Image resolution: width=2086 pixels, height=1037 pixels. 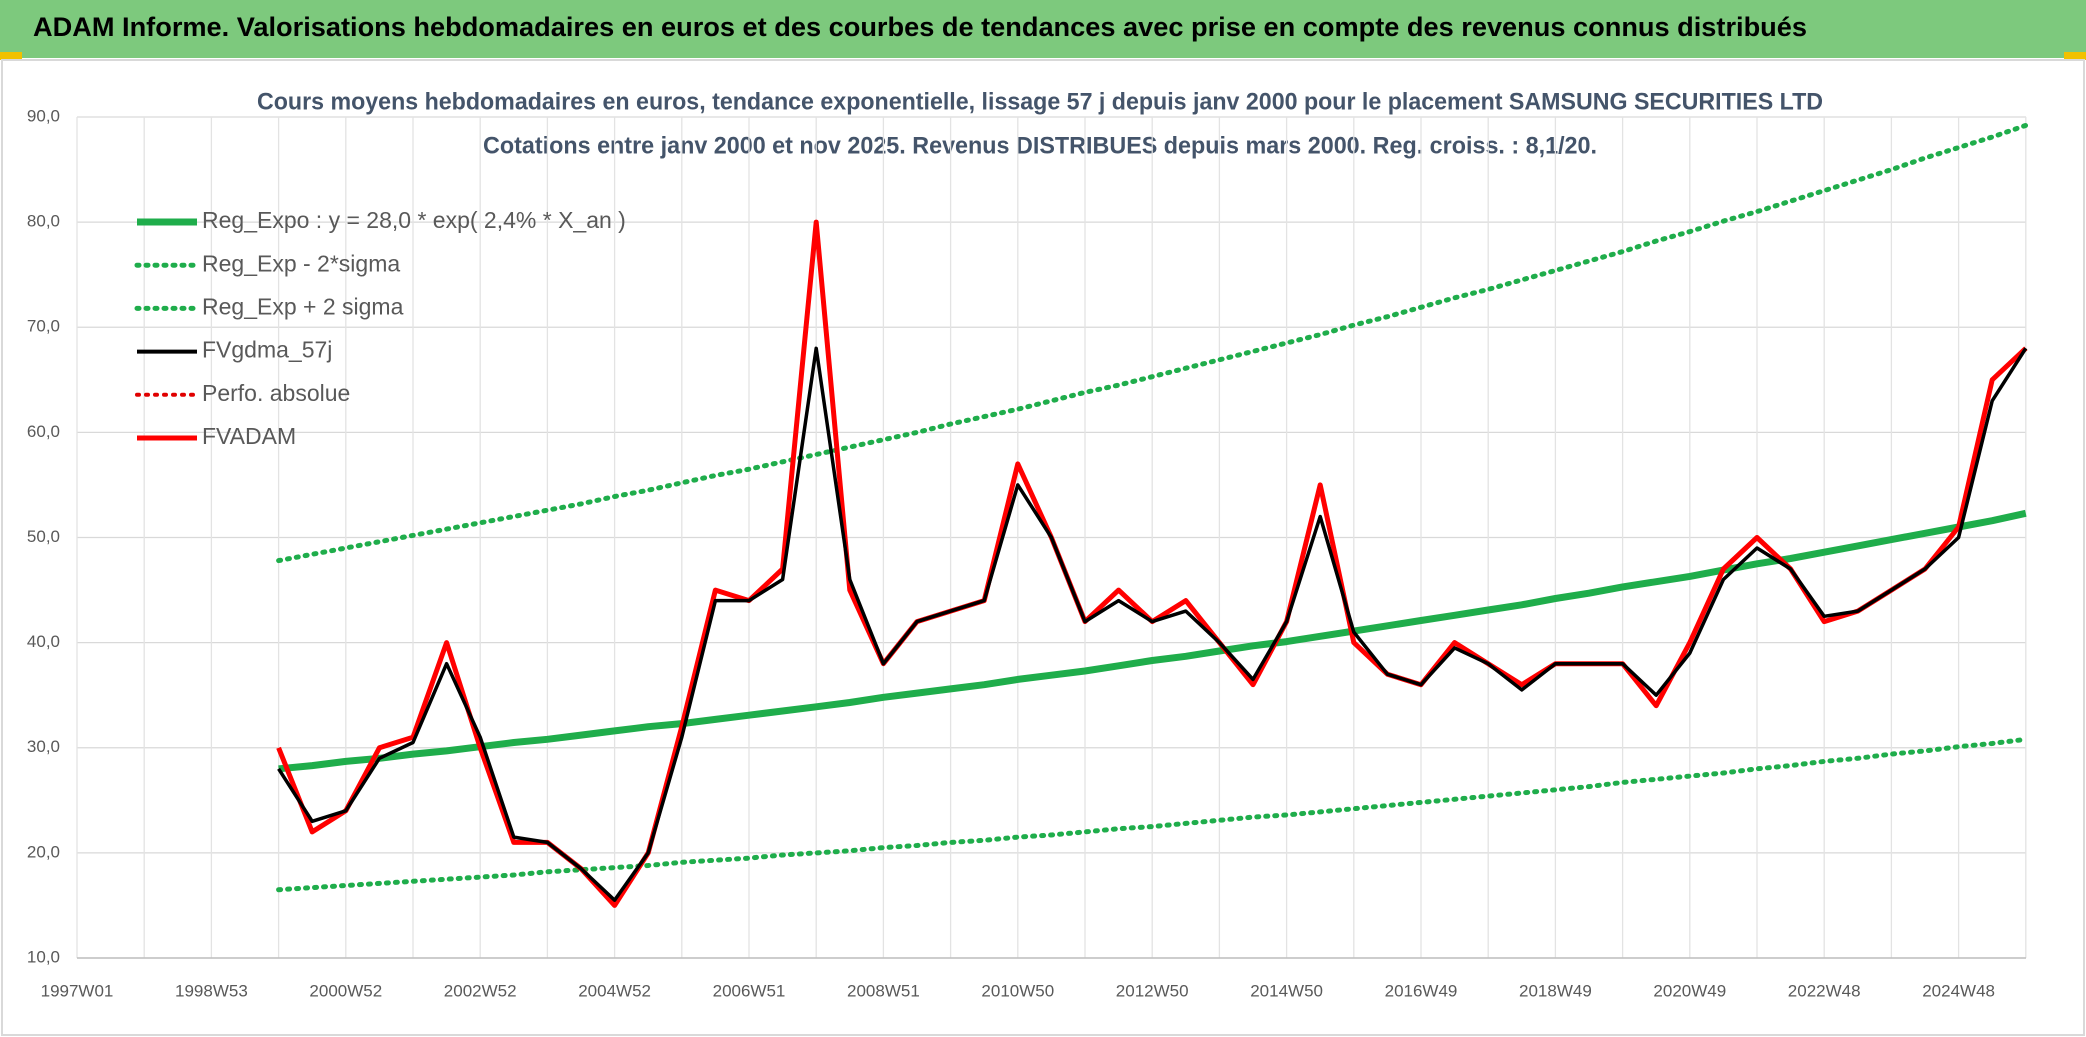 I want to click on legend-label: Reg_Expo : y = 28,0 * exp( 2,4% * X_an ), so click(x=414, y=220).